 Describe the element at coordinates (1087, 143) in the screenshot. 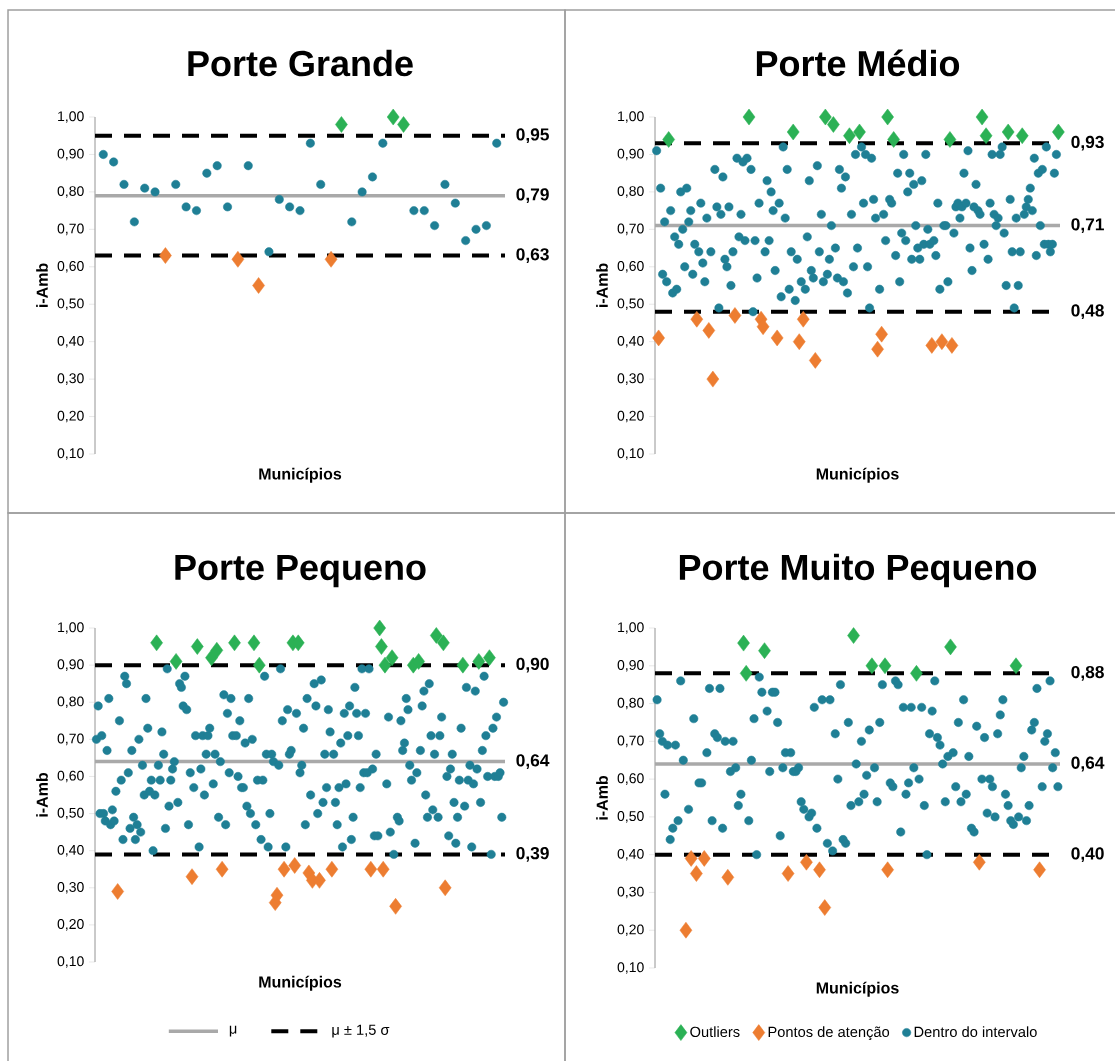

I see `ref-line-label: 0,93` at that location.